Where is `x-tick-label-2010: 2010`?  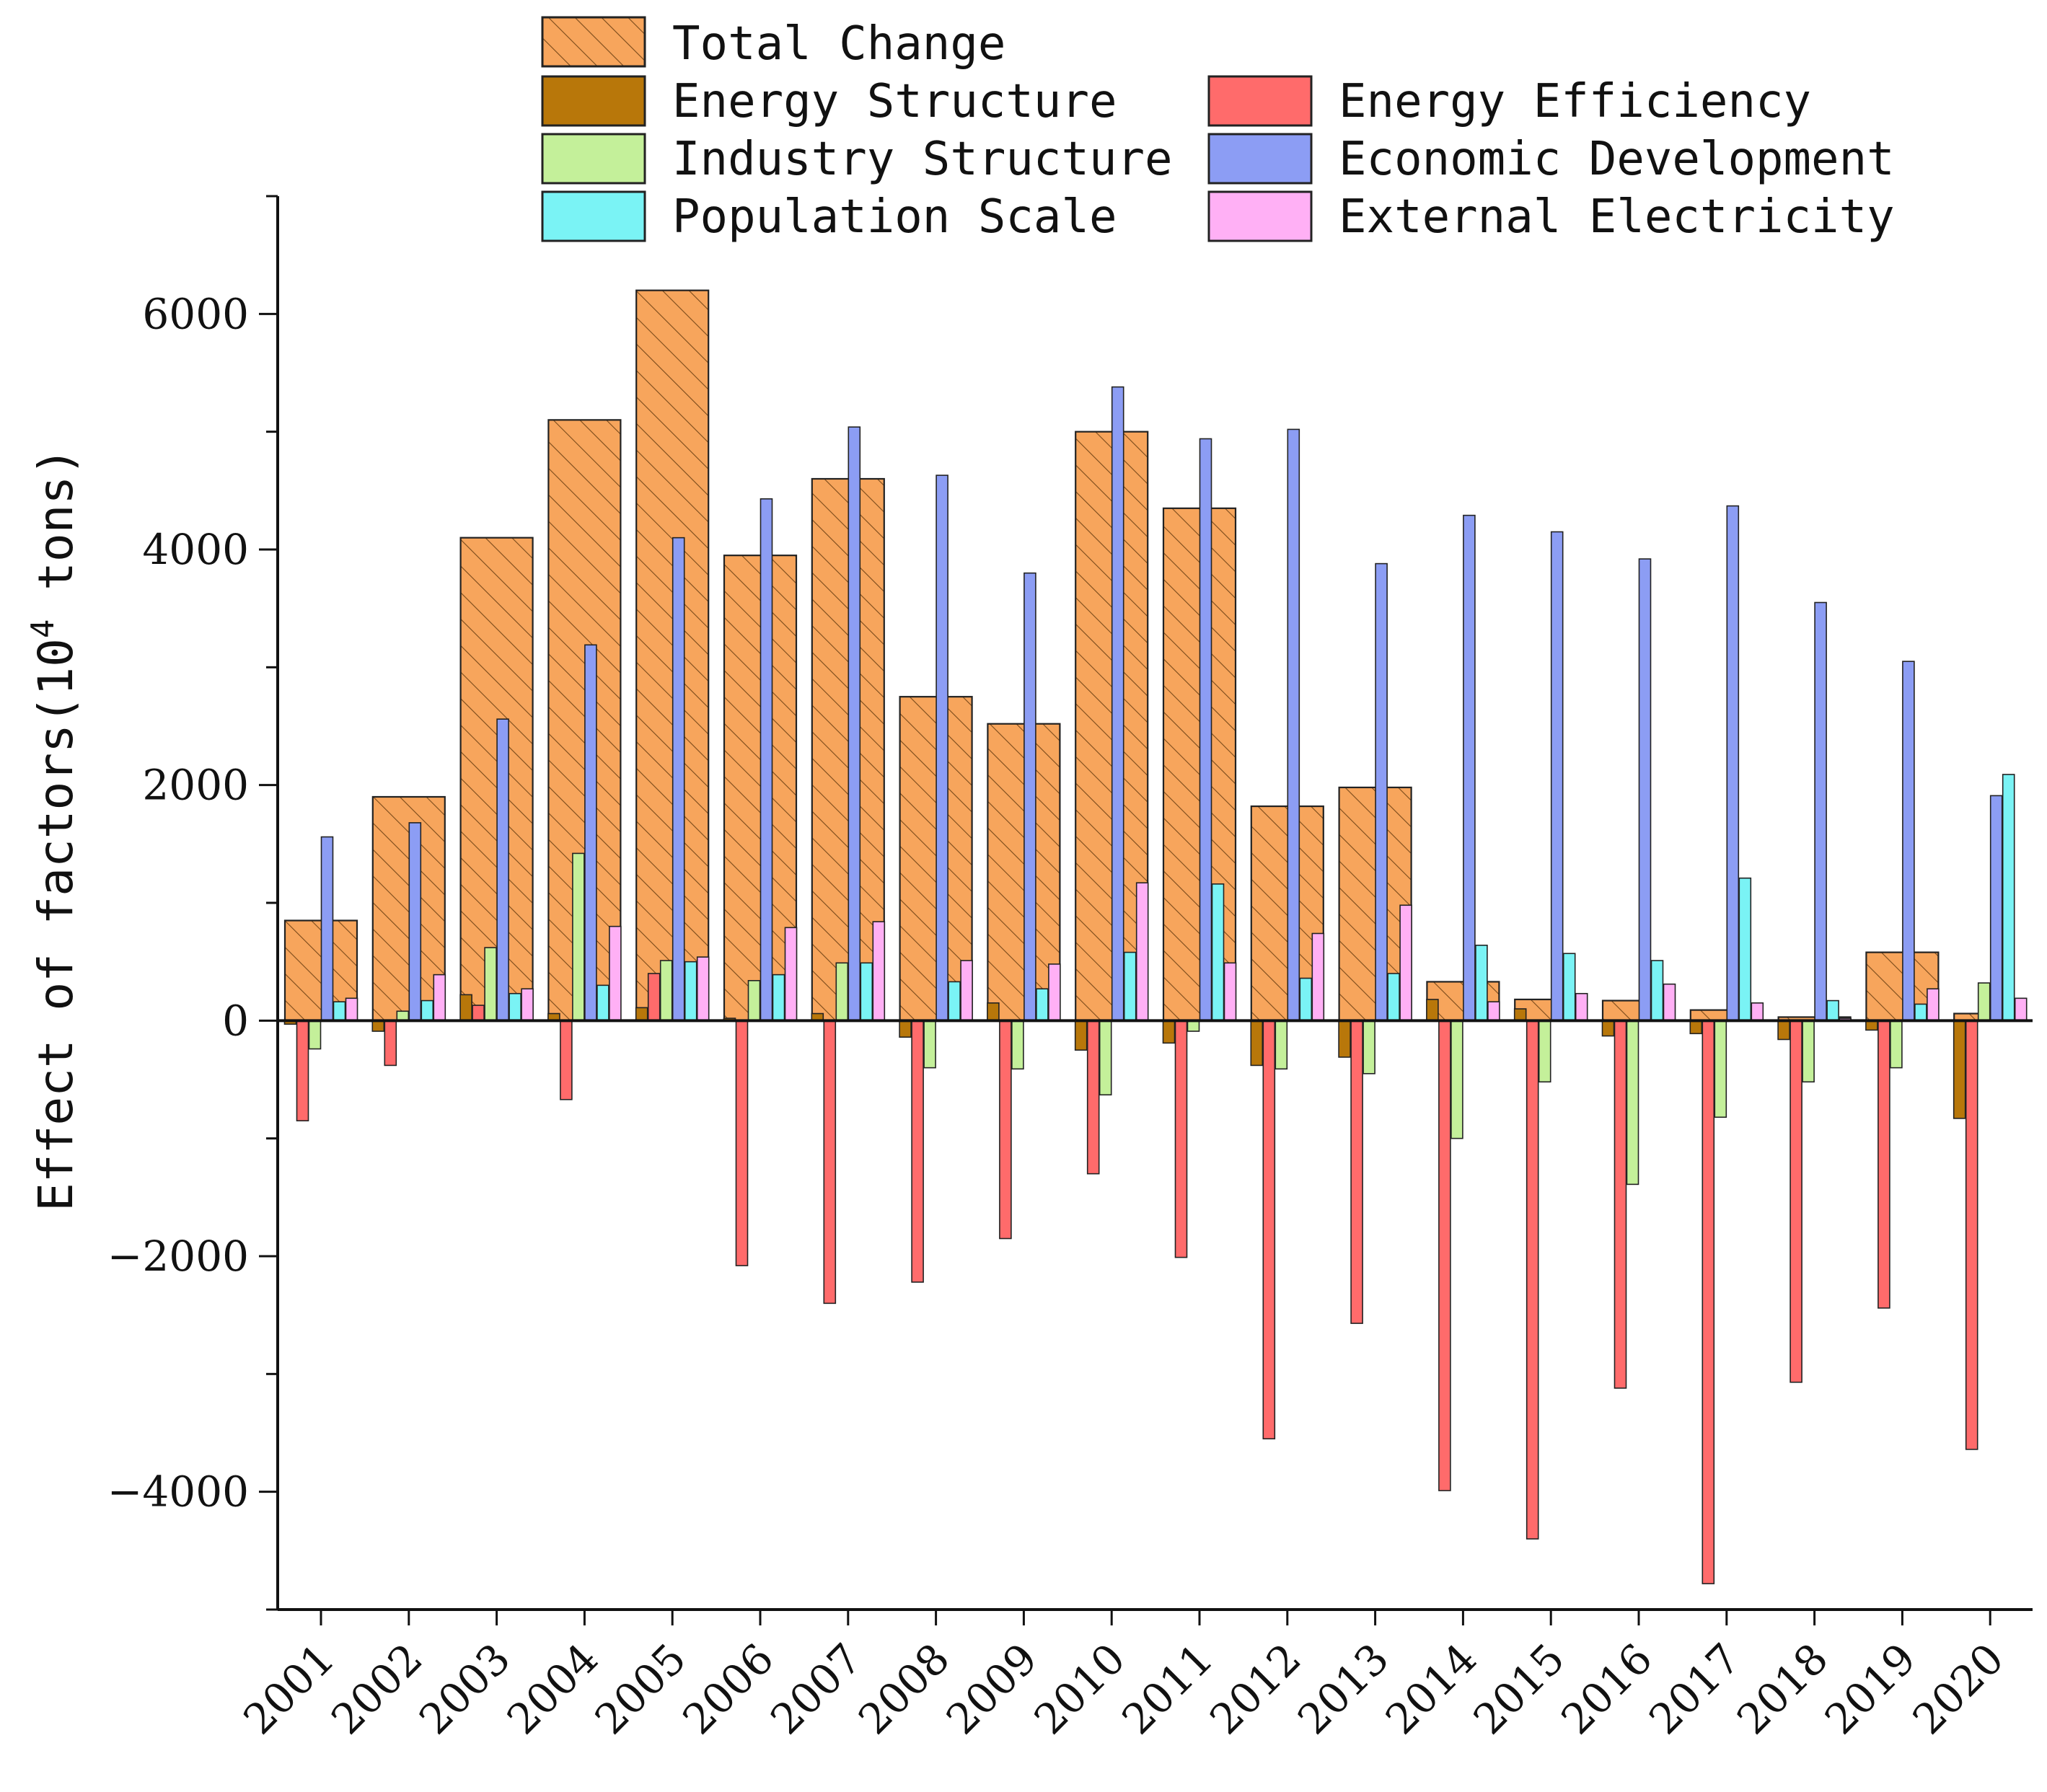 x-tick-label-2010: 2010 is located at coordinates (1080, 1689).